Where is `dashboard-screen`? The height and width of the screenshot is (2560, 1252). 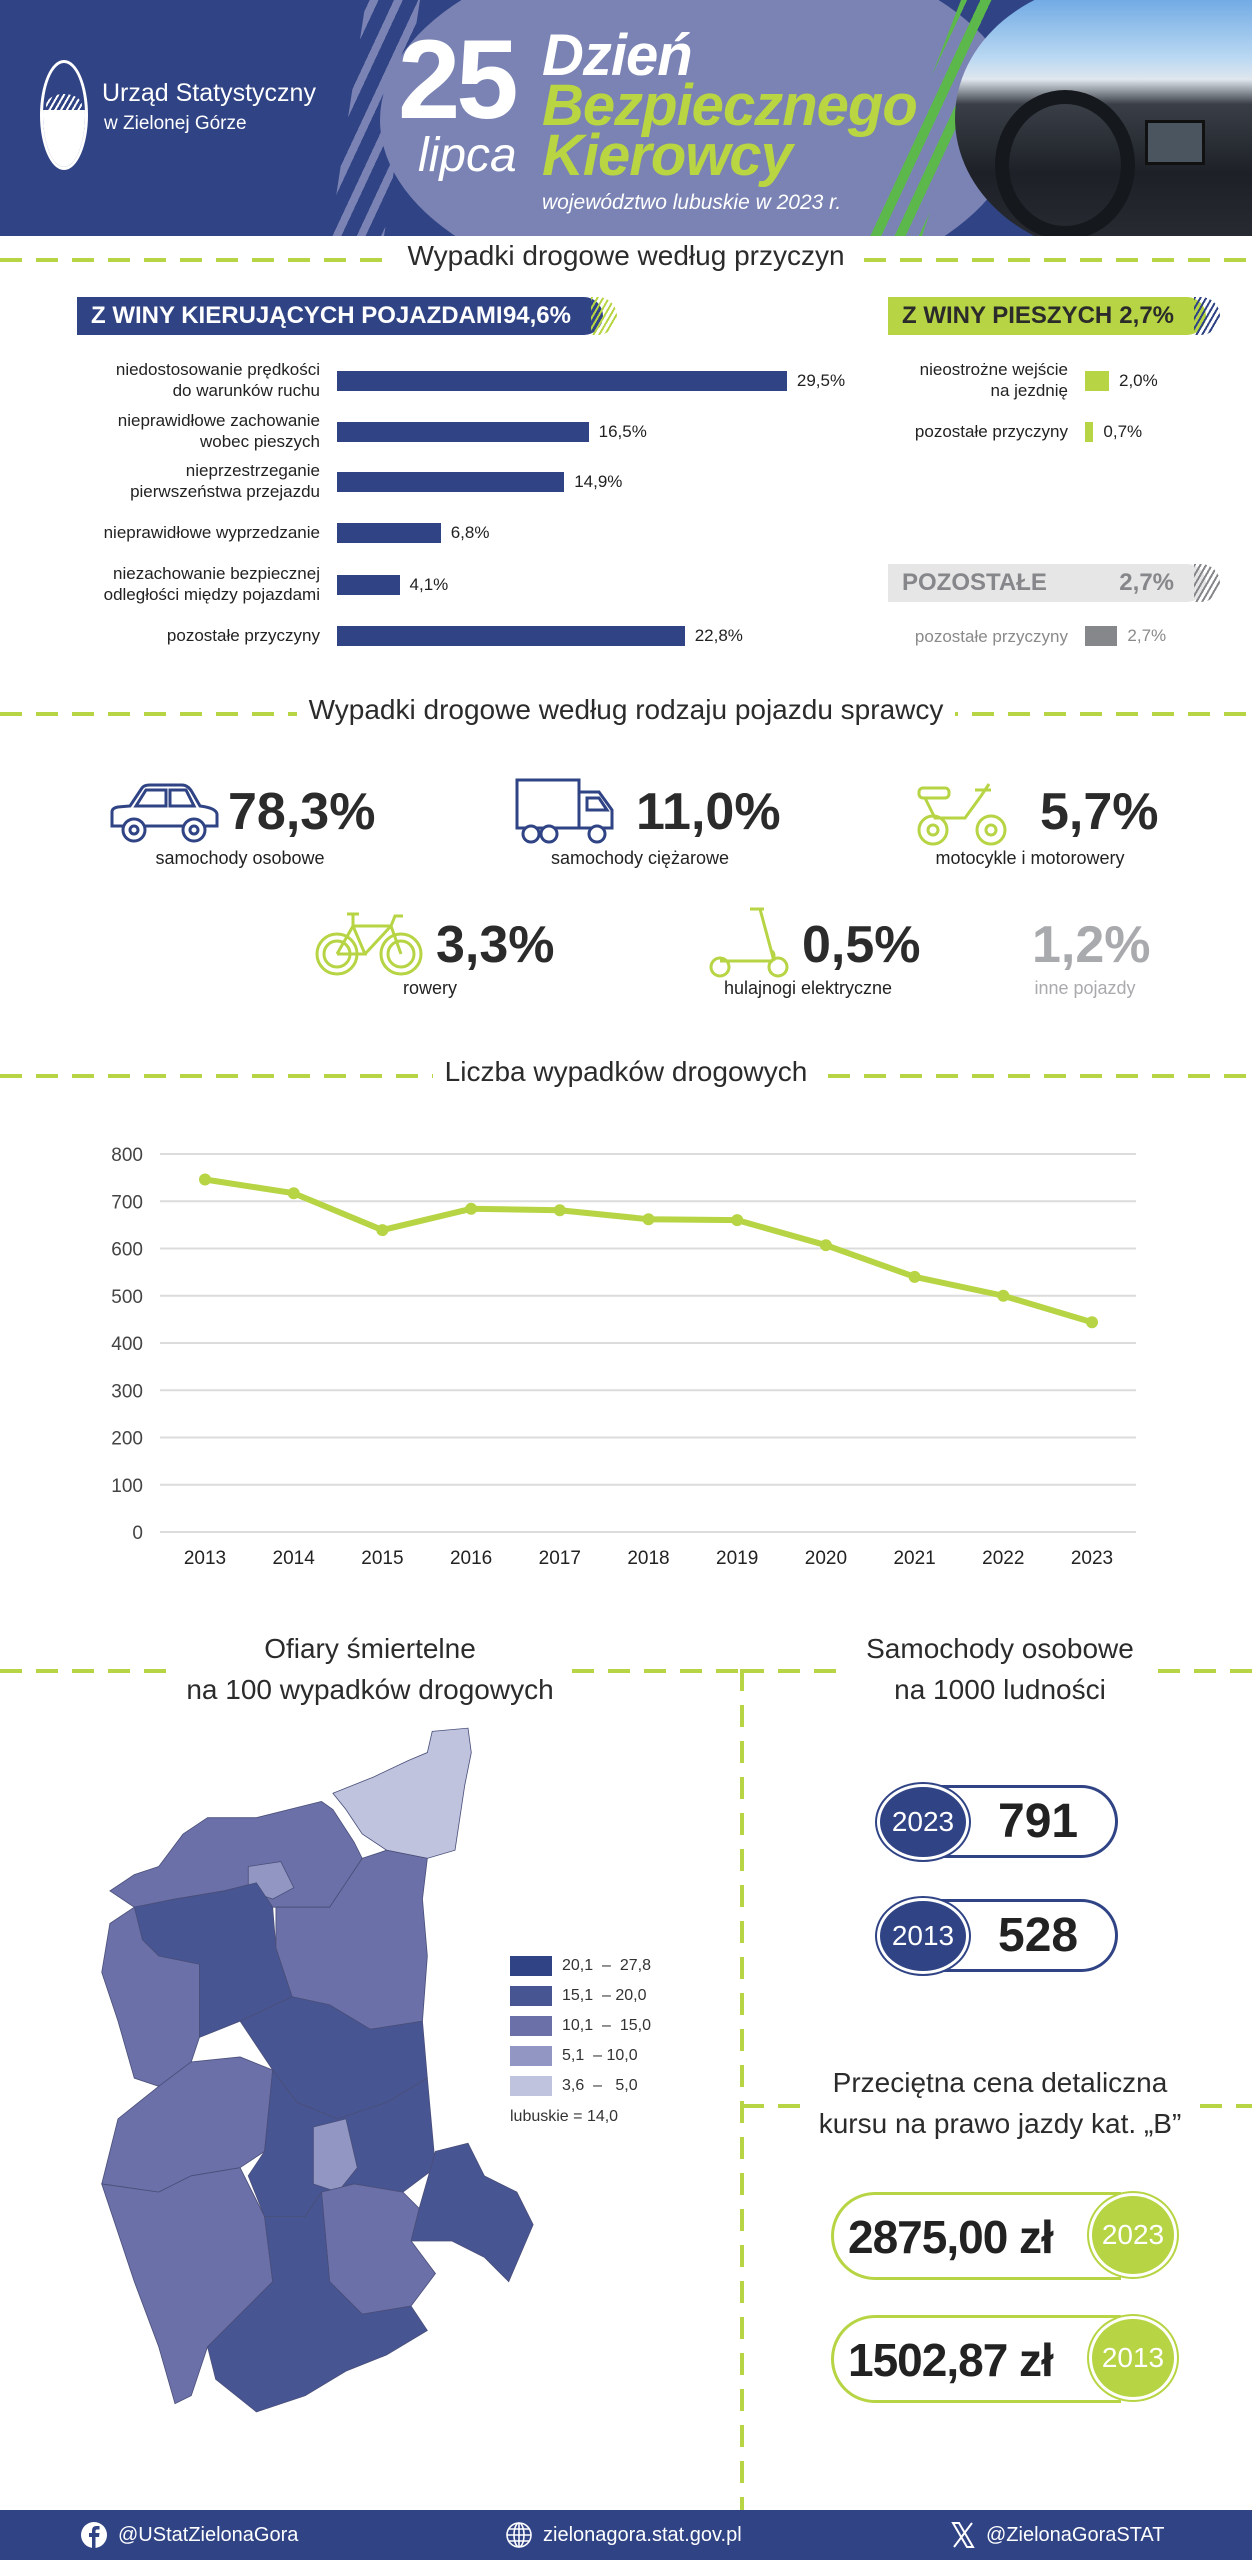 dashboard-screen is located at coordinates (1175, 142).